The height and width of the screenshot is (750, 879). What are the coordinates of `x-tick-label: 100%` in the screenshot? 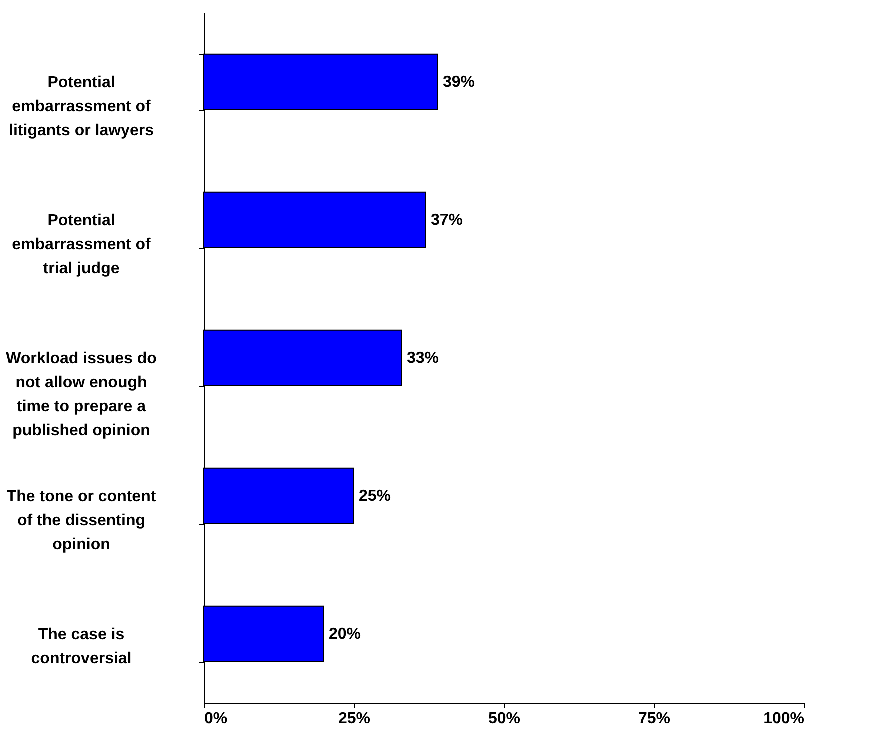 It's located at (784, 719).